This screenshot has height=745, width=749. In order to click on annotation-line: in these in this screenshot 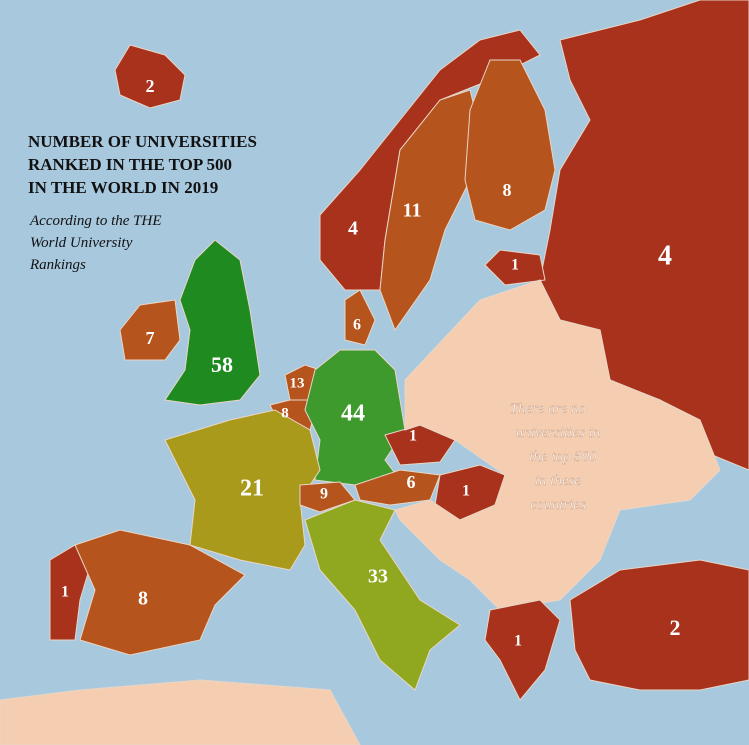, I will do `click(558, 481)`.